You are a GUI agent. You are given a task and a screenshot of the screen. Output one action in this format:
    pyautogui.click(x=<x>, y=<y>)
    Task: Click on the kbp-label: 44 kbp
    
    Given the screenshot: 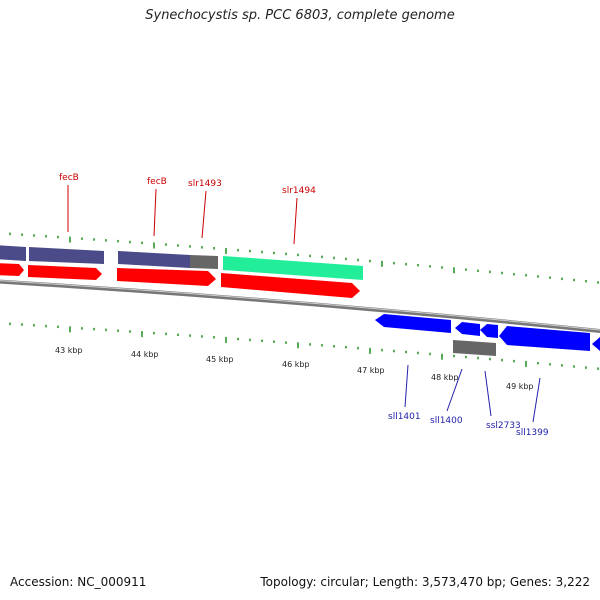 What is the action you would take?
    pyautogui.click(x=145, y=354)
    